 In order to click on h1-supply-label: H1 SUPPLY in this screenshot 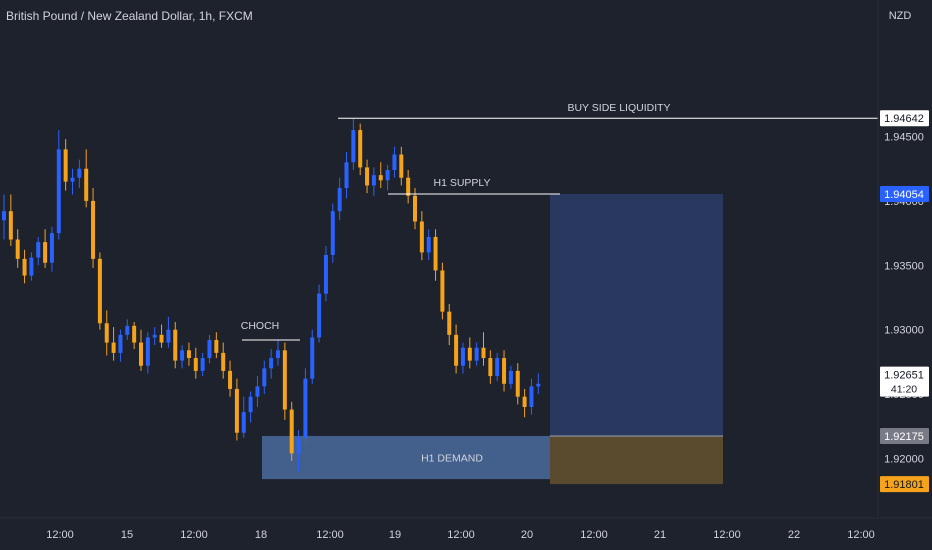, I will do `click(462, 183)`.